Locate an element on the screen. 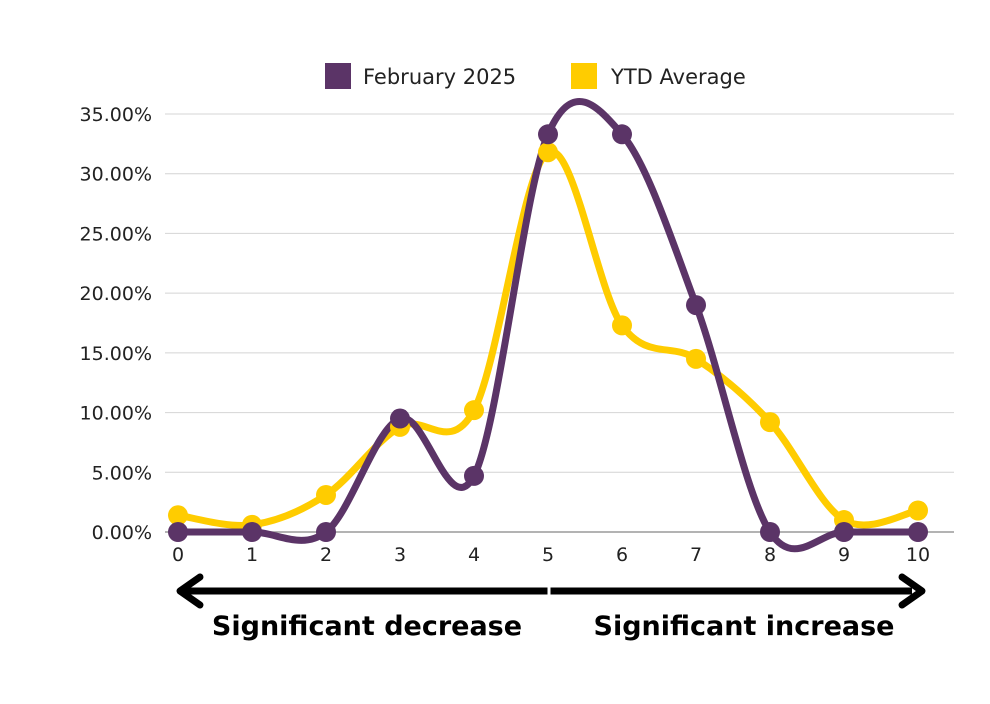 This screenshot has width=990, height=704. arrow-head-left is located at coordinates (190, 591).